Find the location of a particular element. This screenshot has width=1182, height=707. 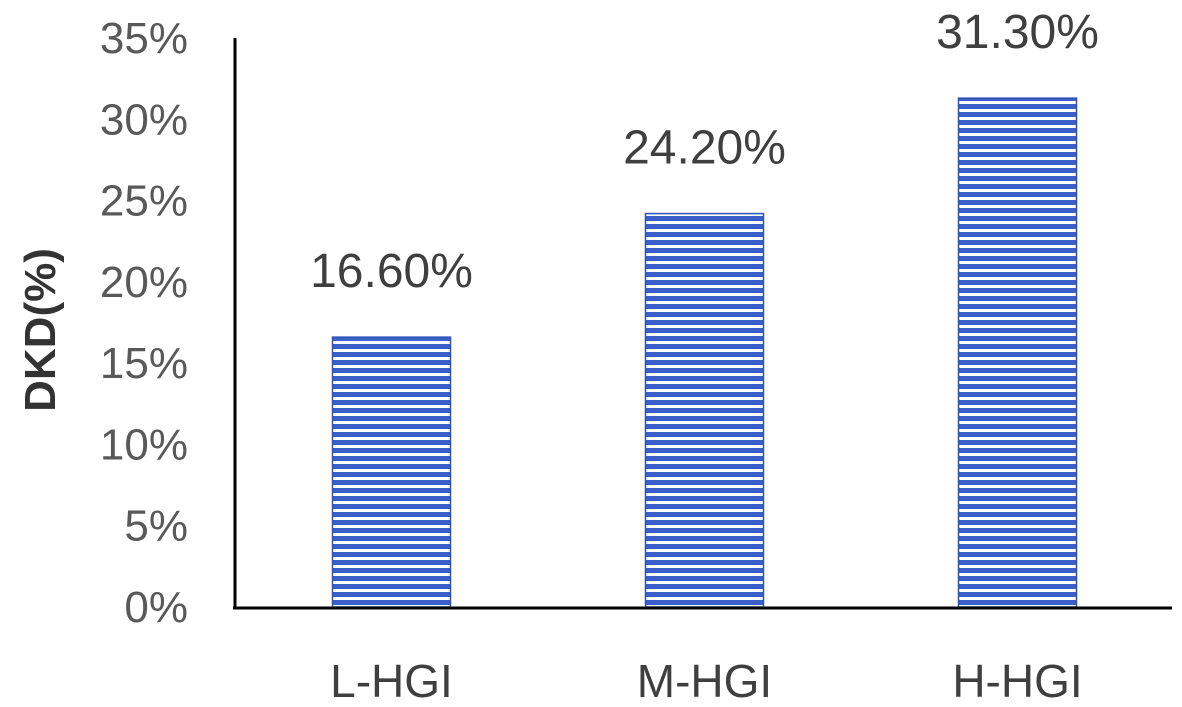

x-tick-label-l-hgi: L-HGI is located at coordinates (391, 681).